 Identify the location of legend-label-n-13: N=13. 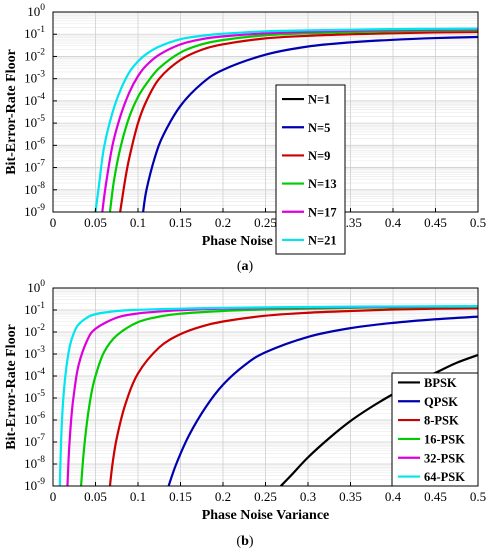
(322, 184).